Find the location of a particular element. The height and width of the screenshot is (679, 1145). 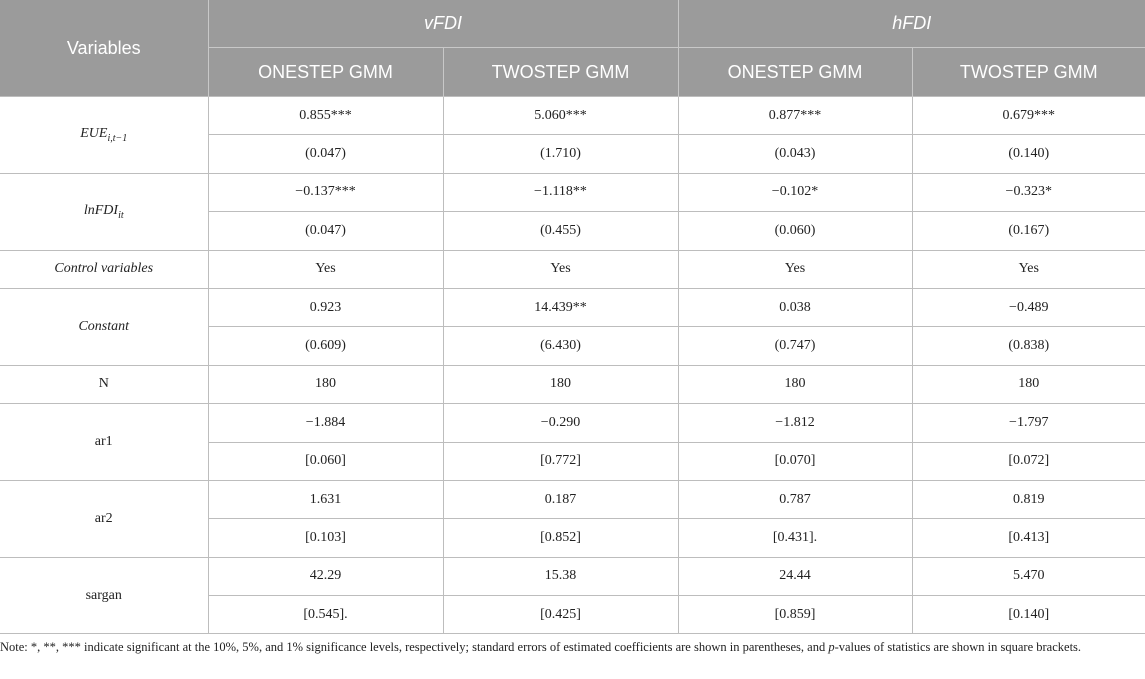

table-row: Control variables Yes Yes Yes Yes is located at coordinates (572, 269).